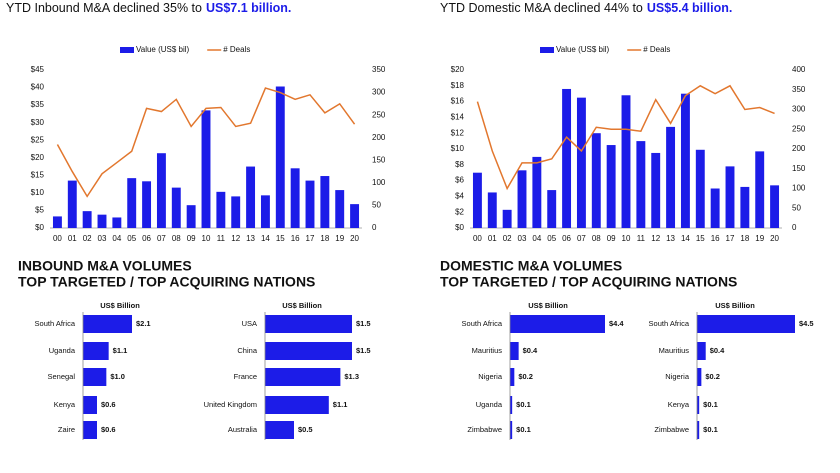  Describe the element at coordinates (376, 205) in the screenshot. I see `y2-tick-label: 50` at that location.